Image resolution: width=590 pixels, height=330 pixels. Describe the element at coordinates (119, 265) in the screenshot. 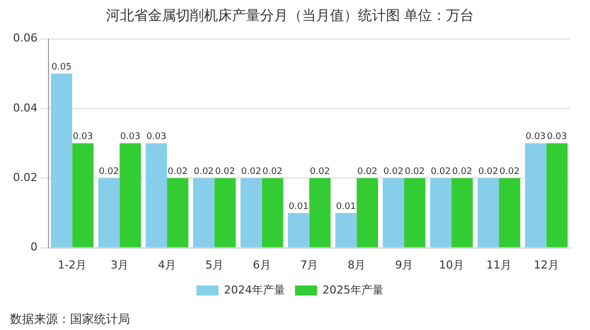

I see `x-tick-label: 3月` at that location.